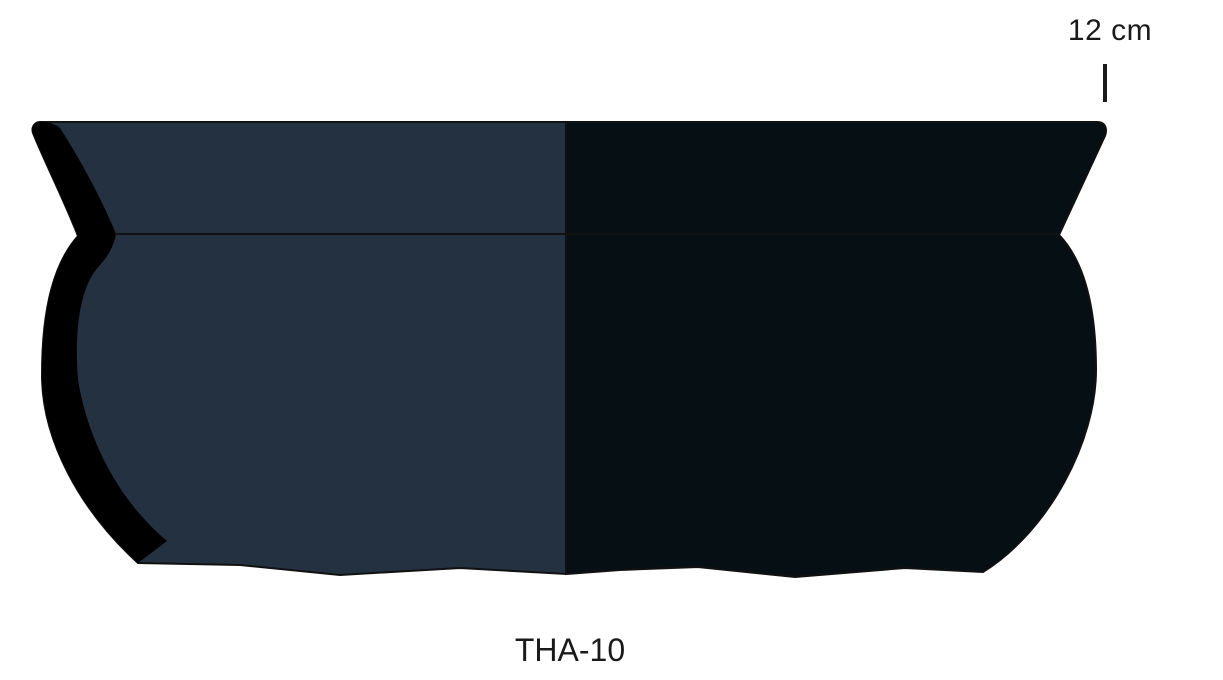 The image size is (1223, 680). I want to click on vessel-wall-section, so click(100, 342).